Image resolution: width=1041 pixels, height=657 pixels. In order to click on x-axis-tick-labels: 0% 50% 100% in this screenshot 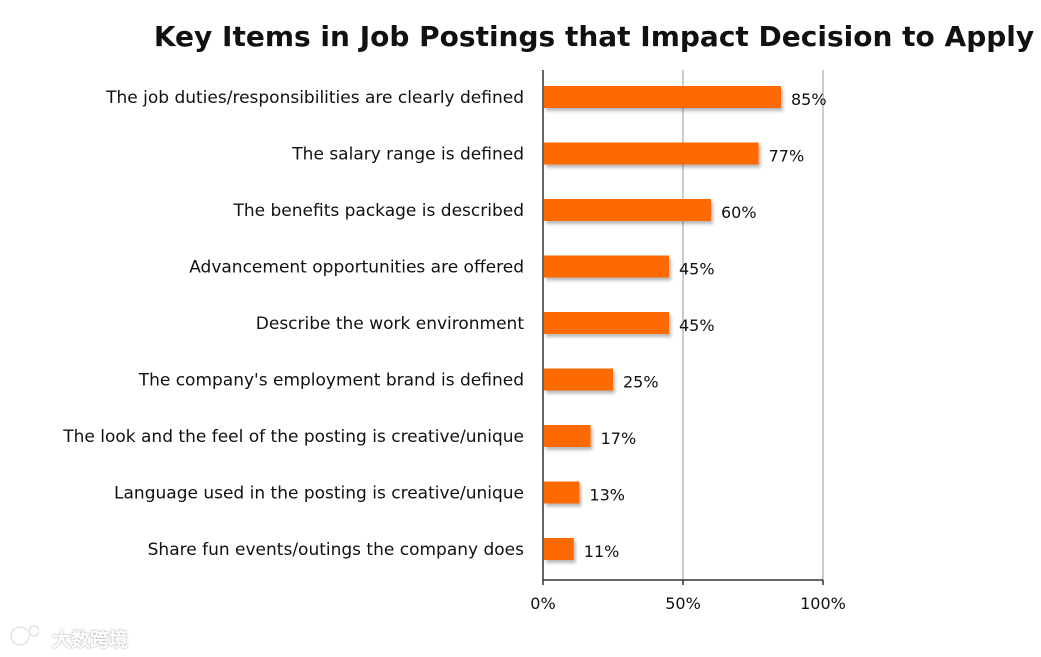, I will do `click(688, 603)`.